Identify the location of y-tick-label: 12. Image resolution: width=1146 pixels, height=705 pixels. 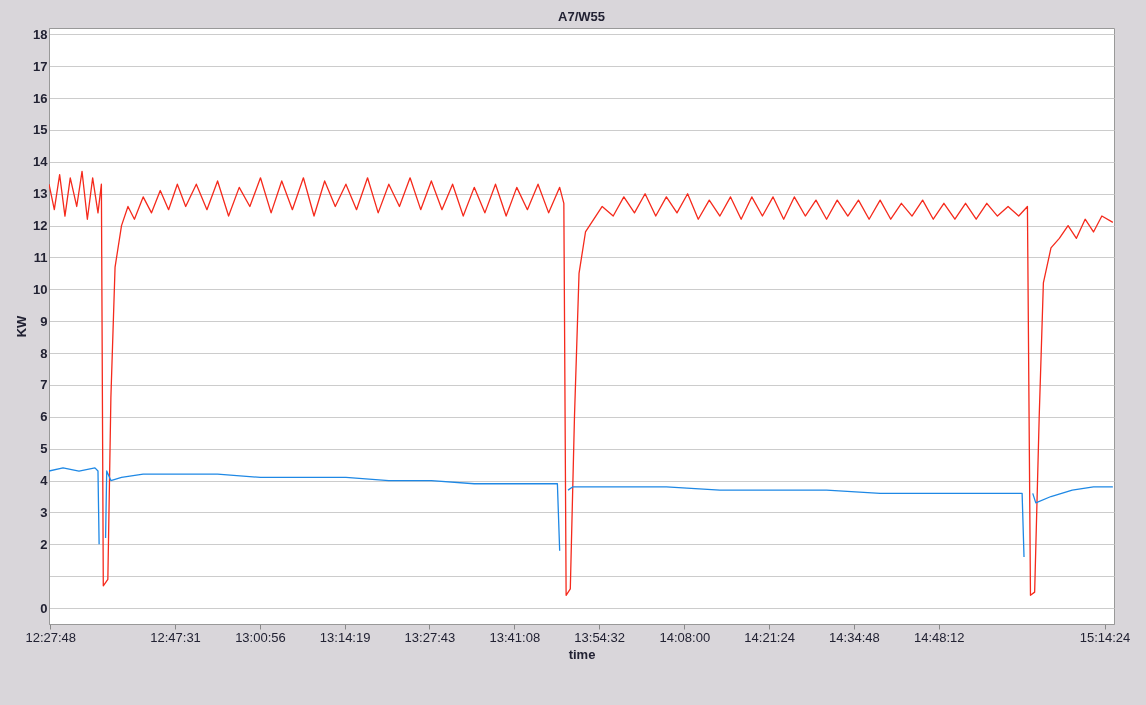
(40, 226).